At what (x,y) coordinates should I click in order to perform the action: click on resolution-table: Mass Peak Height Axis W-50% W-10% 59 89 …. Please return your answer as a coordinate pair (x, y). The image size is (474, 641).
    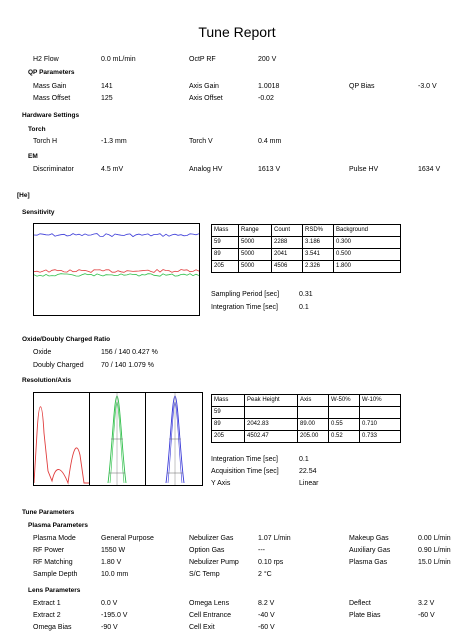
    Looking at the image, I should click on (306, 418).